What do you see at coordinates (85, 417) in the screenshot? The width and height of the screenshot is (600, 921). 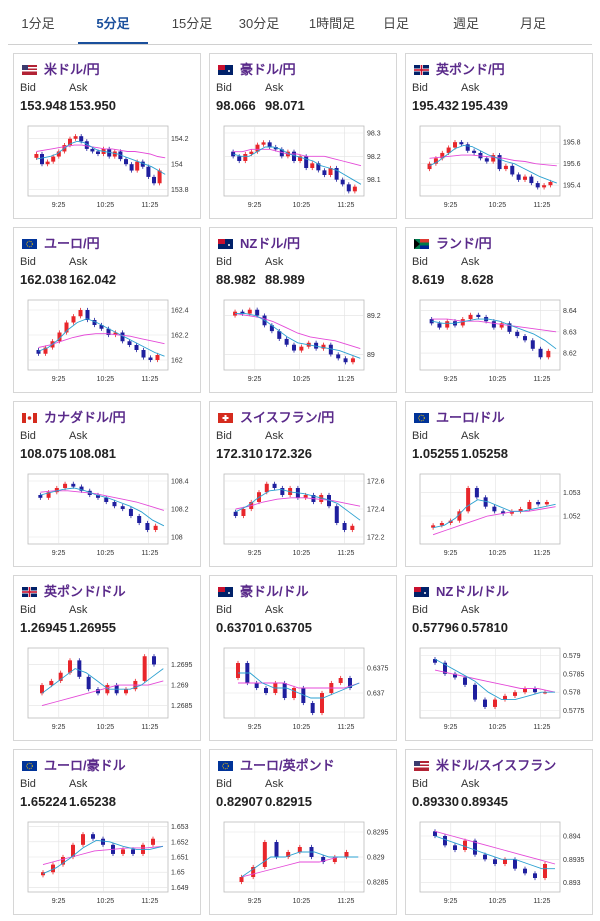 I see `pair-name-link: カナダドル/円` at bounding box center [85, 417].